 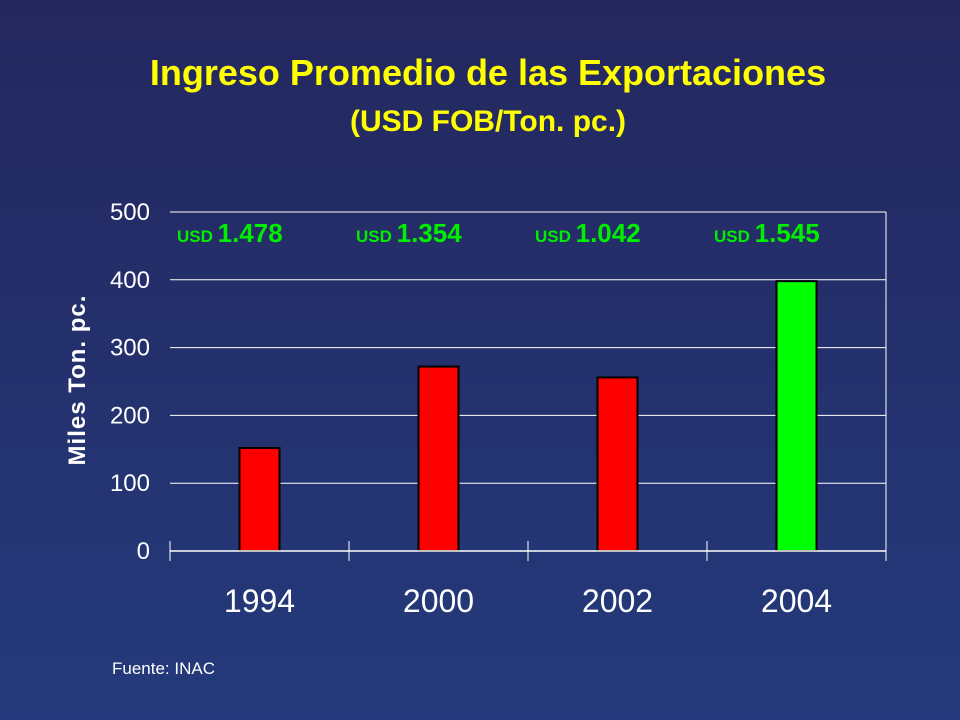 I want to click on y-tick-label: 0, so click(x=143, y=551).